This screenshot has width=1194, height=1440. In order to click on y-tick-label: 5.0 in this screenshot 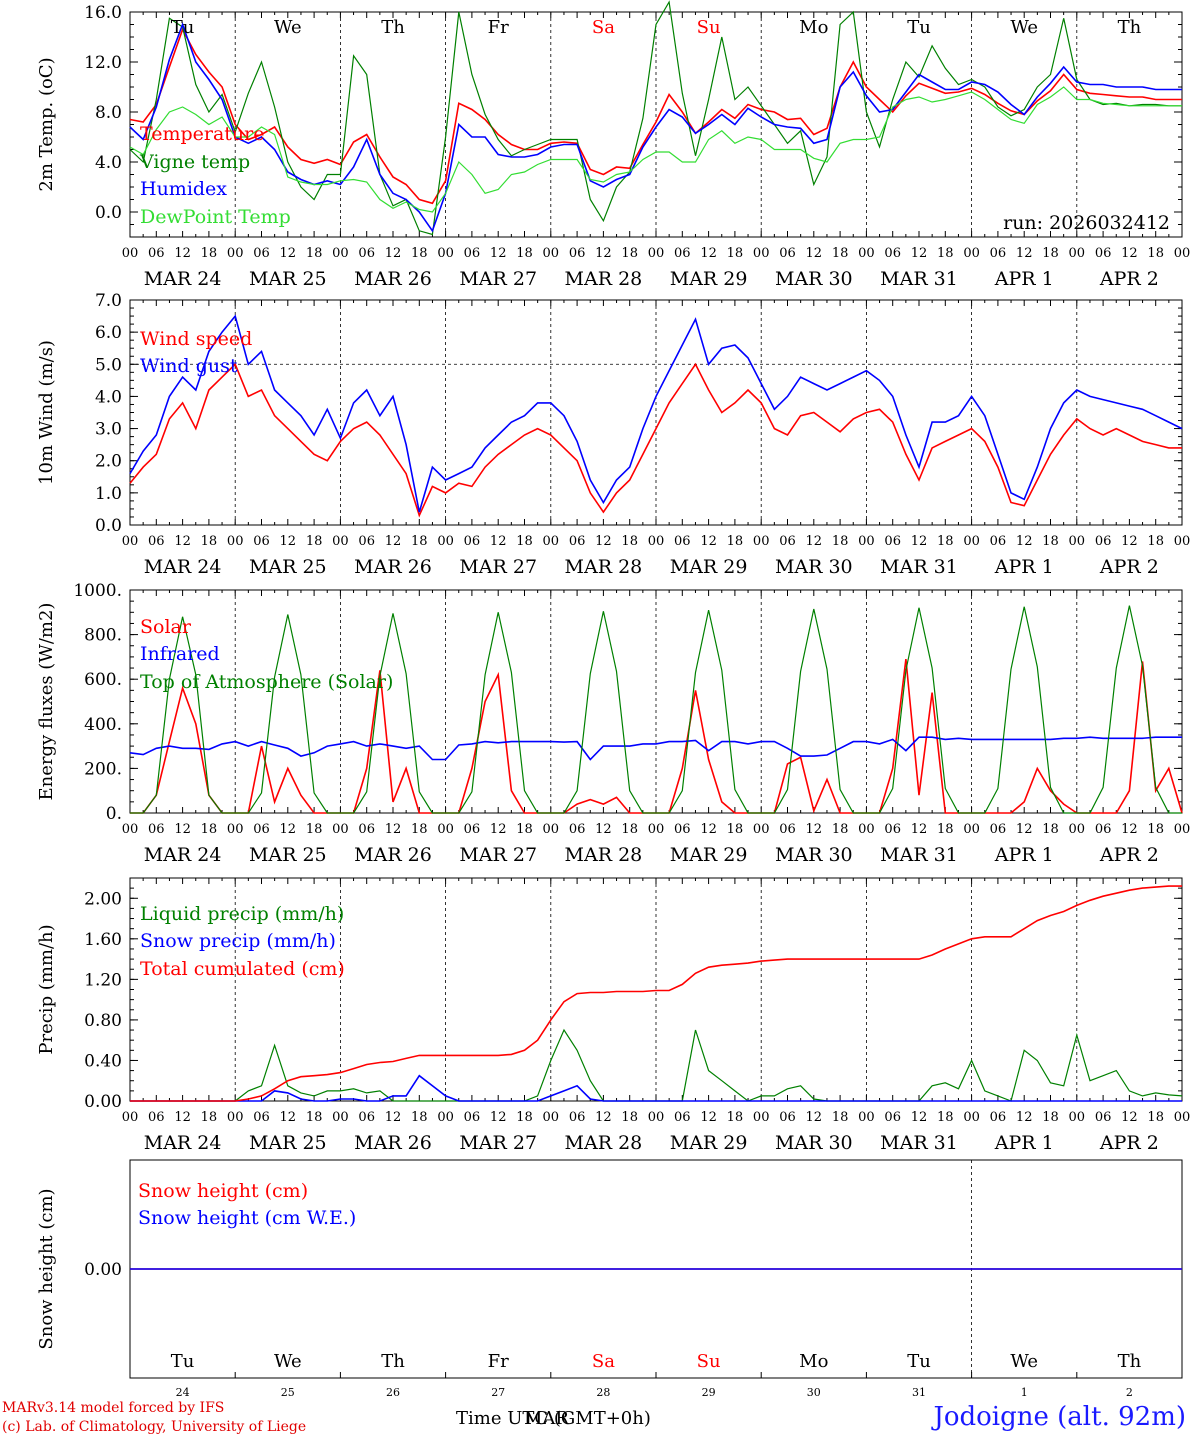, I will do `click(108, 365)`.